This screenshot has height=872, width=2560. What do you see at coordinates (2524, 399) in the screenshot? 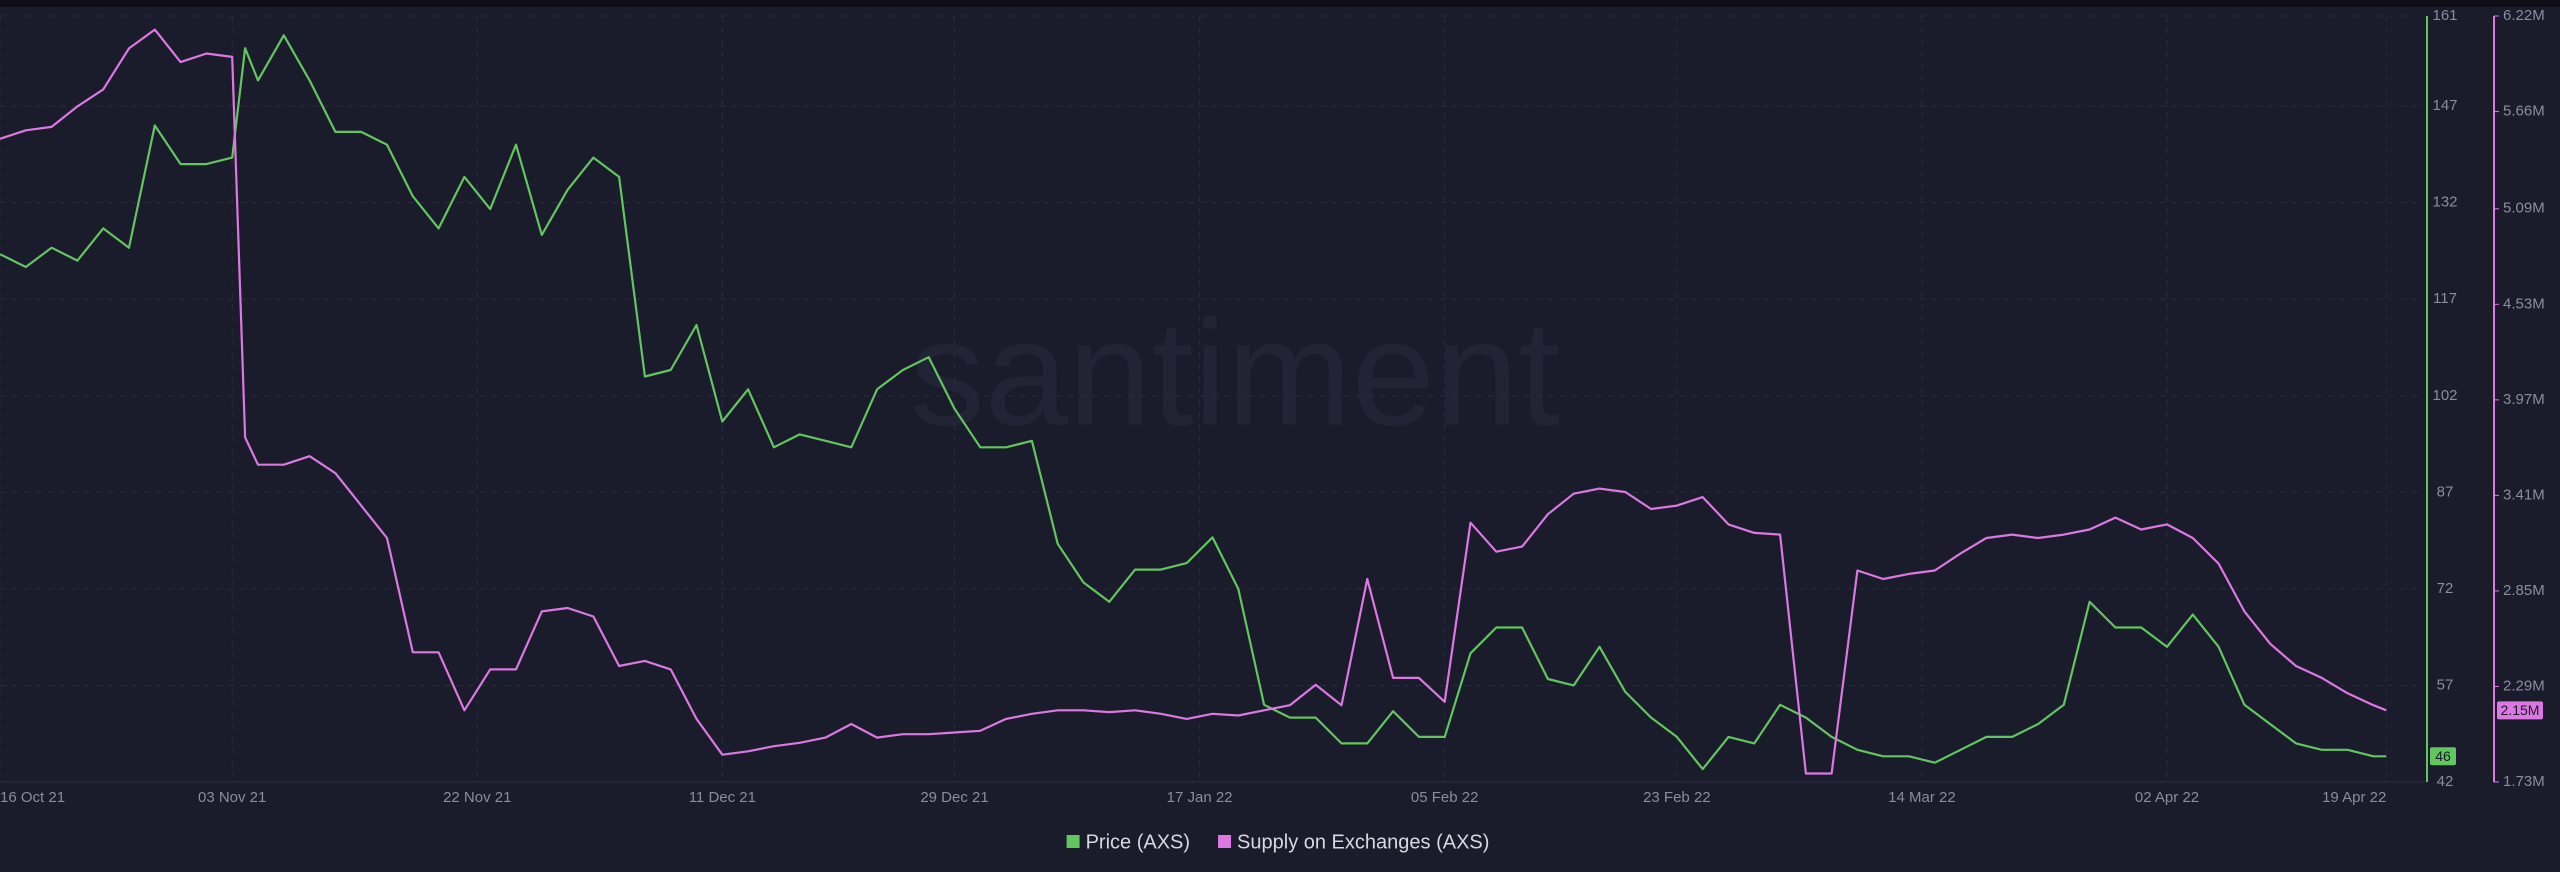
I see `y2-tick-label: 3.97M` at bounding box center [2524, 399].